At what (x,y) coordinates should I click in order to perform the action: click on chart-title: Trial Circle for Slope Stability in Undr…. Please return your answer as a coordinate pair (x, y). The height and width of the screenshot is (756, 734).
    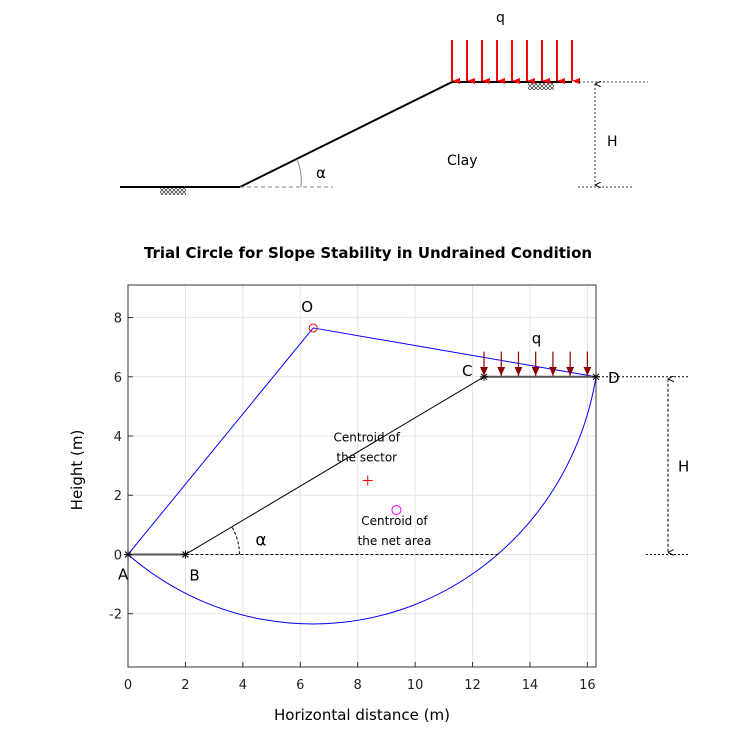
    Looking at the image, I should click on (368, 253).